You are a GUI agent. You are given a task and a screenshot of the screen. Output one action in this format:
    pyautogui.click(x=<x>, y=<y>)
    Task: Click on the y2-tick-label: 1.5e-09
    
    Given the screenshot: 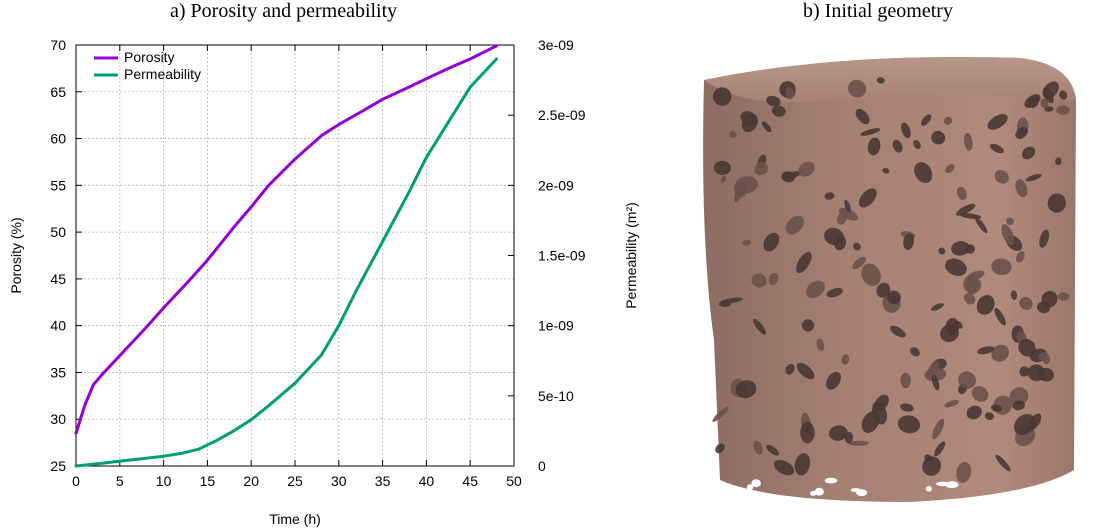 What is the action you would take?
    pyautogui.click(x=562, y=256)
    